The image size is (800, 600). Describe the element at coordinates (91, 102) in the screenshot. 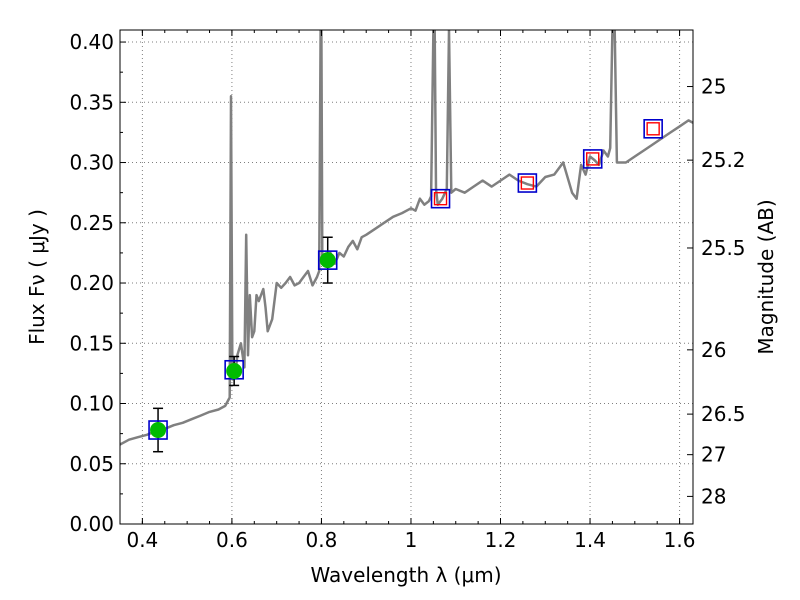

I see `y-tick-label: 0.35` at that location.